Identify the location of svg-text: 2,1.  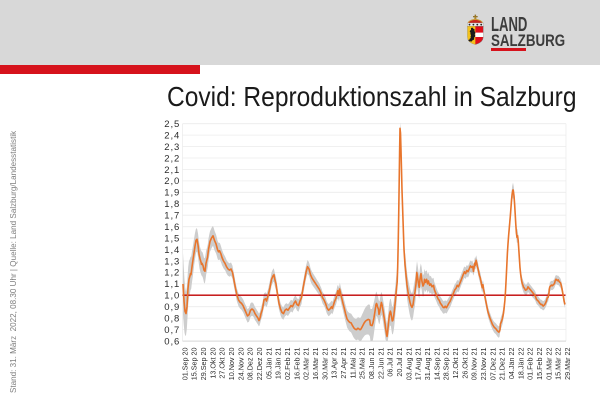
(172, 170).